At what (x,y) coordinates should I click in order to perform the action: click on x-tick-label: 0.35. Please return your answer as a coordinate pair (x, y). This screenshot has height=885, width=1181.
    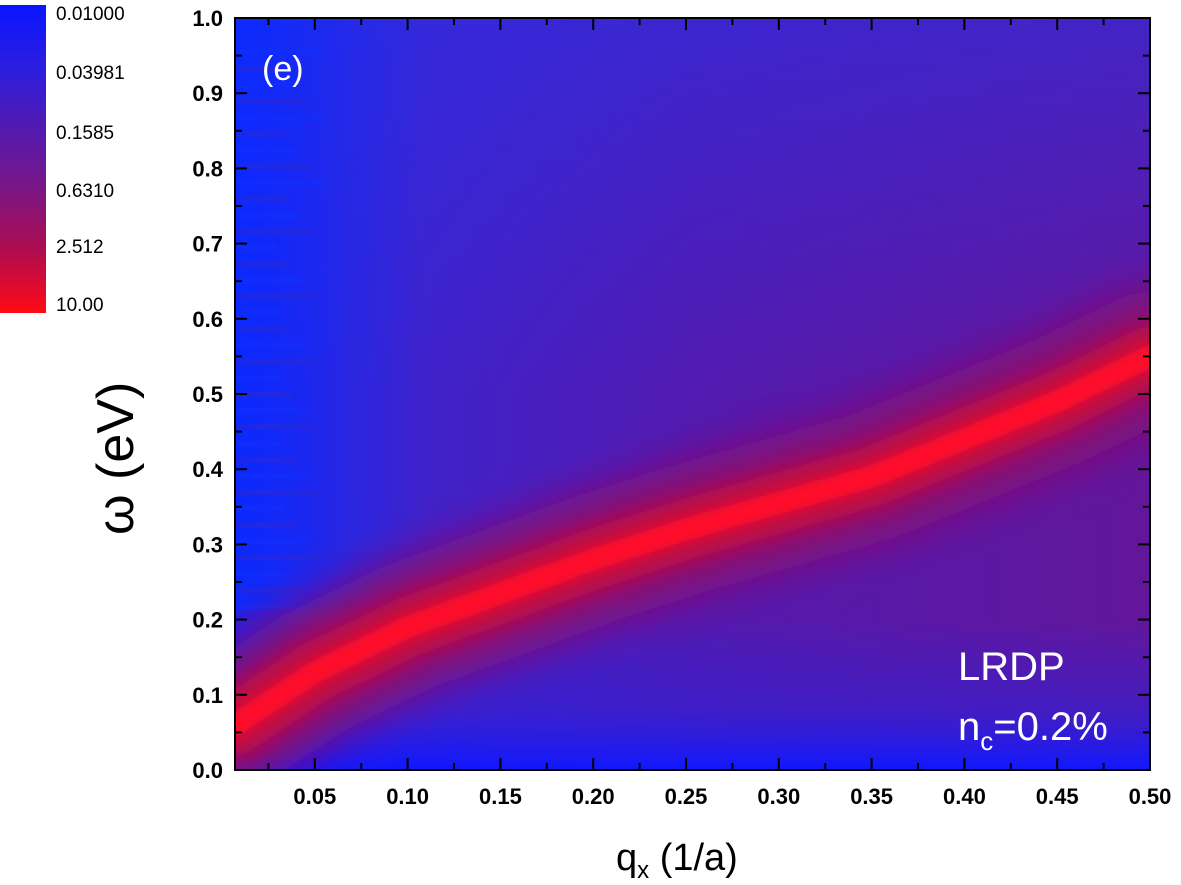
    Looking at the image, I should click on (871, 796).